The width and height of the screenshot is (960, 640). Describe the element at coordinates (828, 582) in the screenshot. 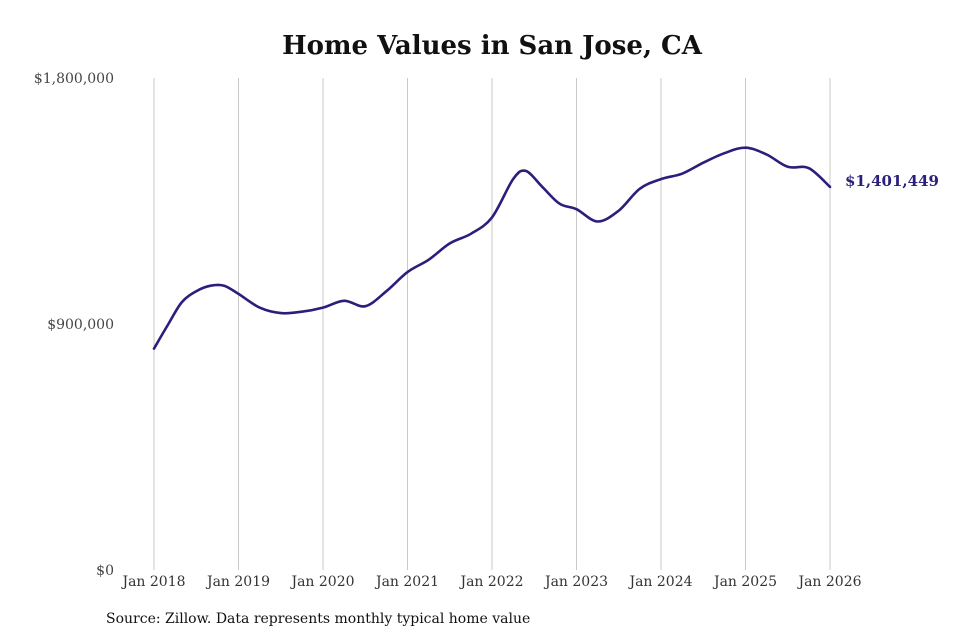

I see `x-tick-label: Jan 2026` at that location.